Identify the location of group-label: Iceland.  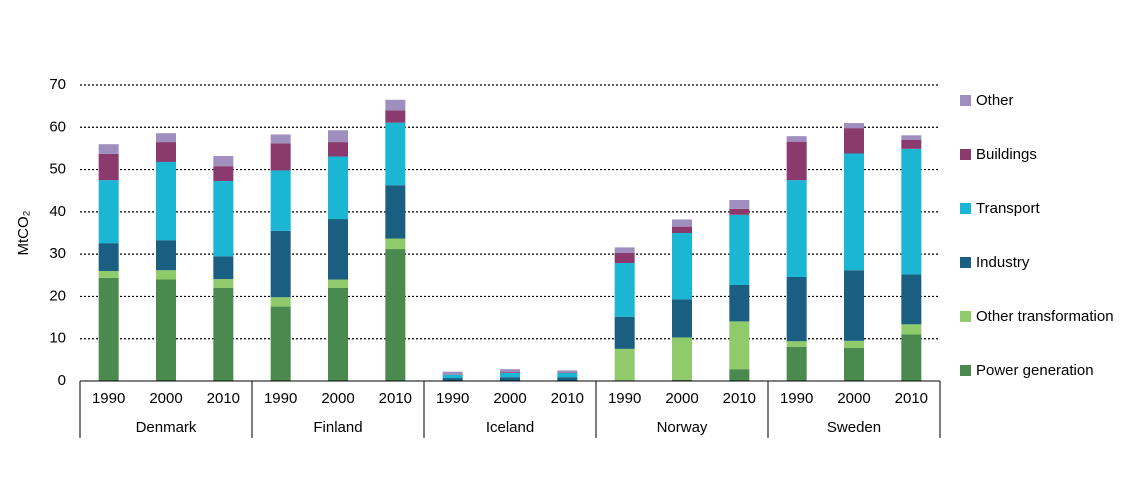
(510, 427).